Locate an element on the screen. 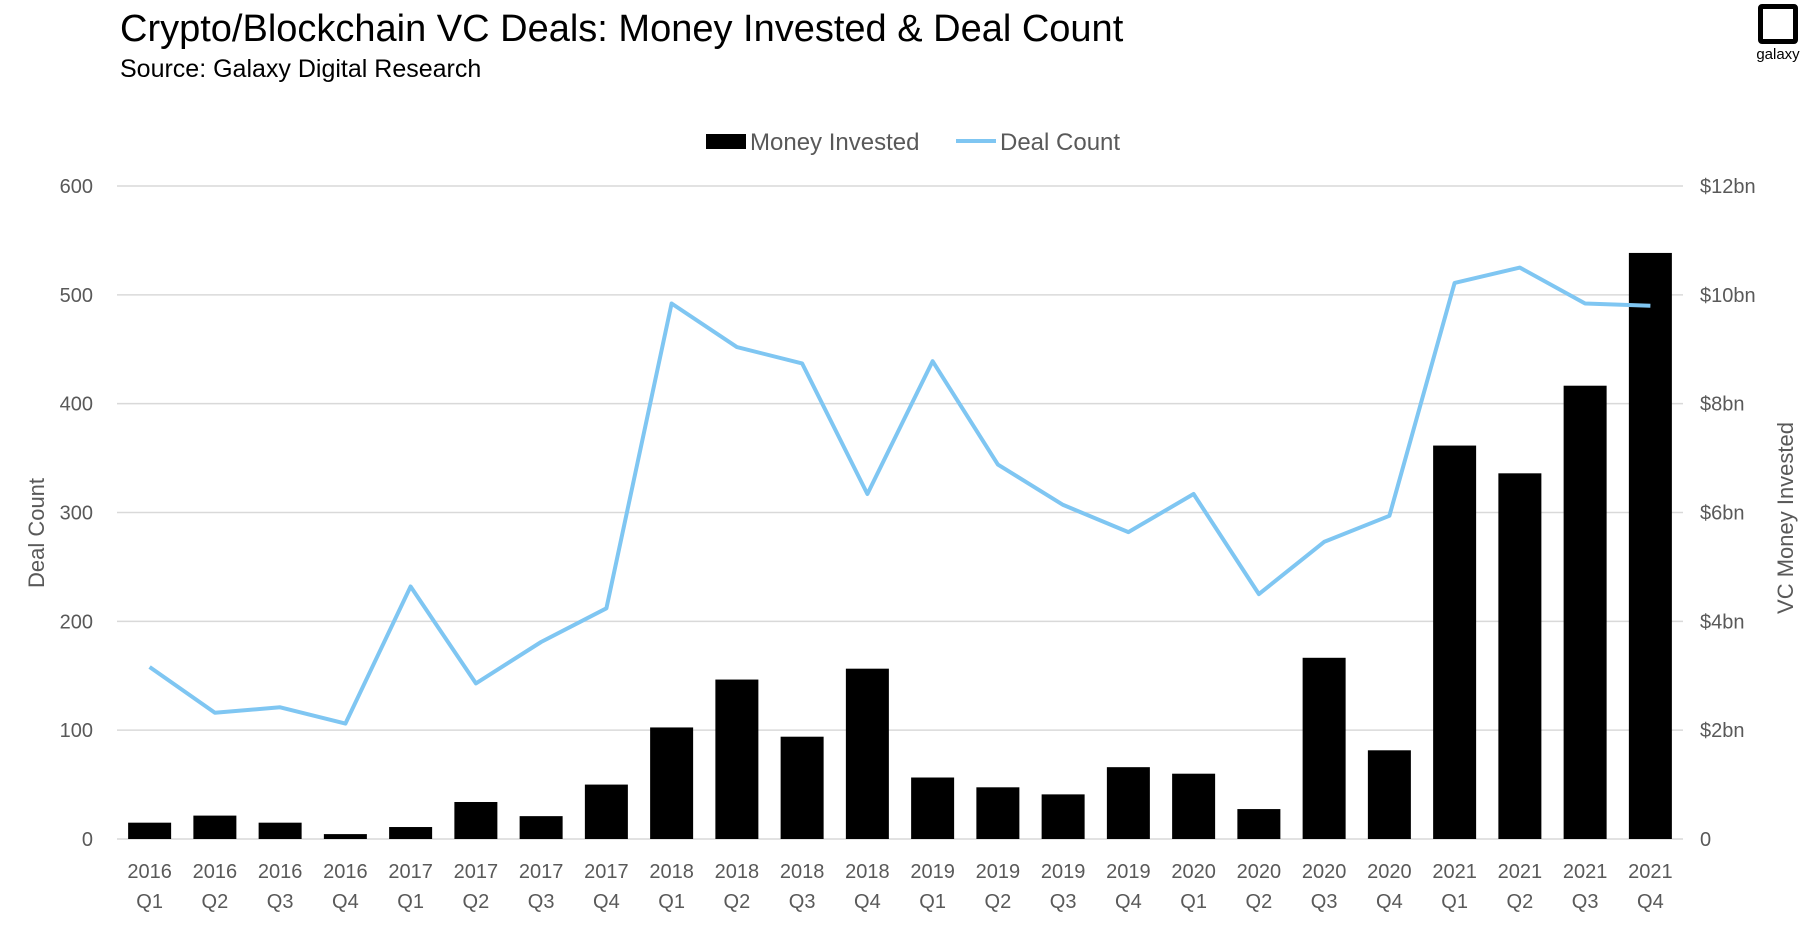 This screenshot has width=1820, height=929. y-right-tick-label: $4bn is located at coordinates (1722, 622).